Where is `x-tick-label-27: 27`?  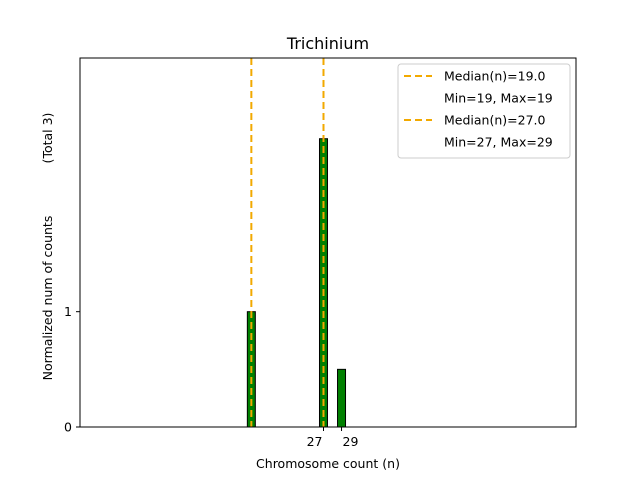
x-tick-label-27: 27 is located at coordinates (315, 441).